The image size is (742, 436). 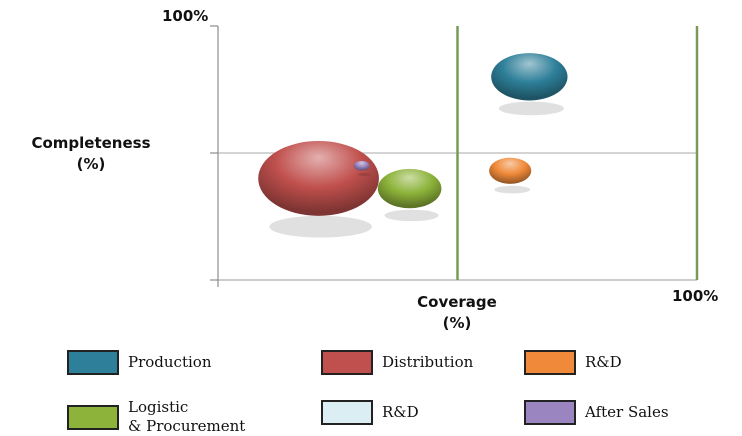 What do you see at coordinates (318, 178) in the screenshot?
I see `bubble-distribution` at bounding box center [318, 178].